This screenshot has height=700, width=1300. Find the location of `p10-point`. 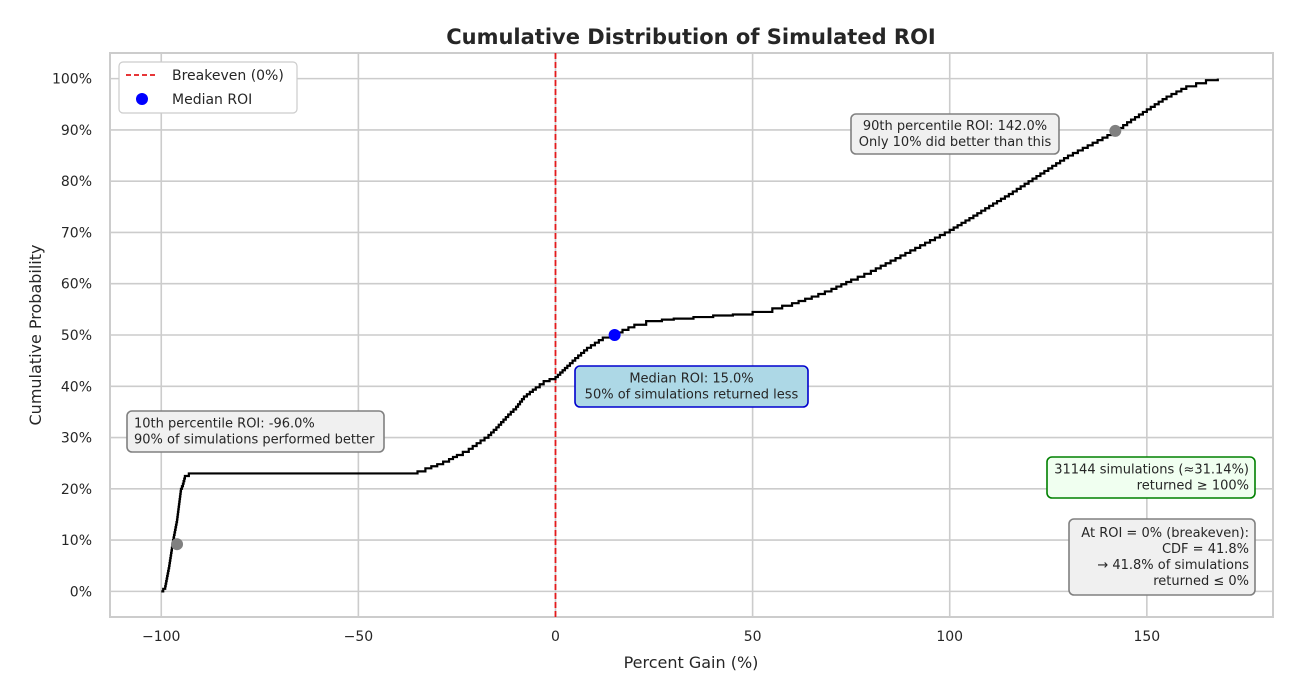

p10-point is located at coordinates (177, 544).